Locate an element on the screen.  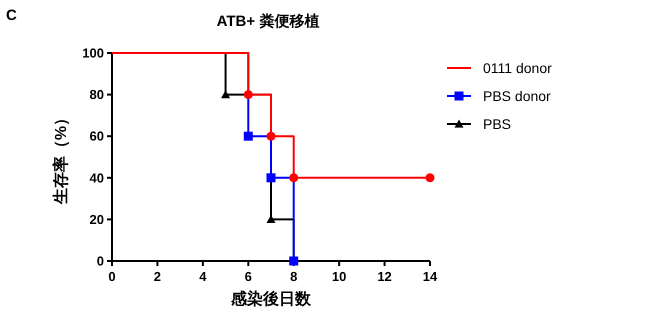
x-tick-label: 6 is located at coordinates (248, 276).